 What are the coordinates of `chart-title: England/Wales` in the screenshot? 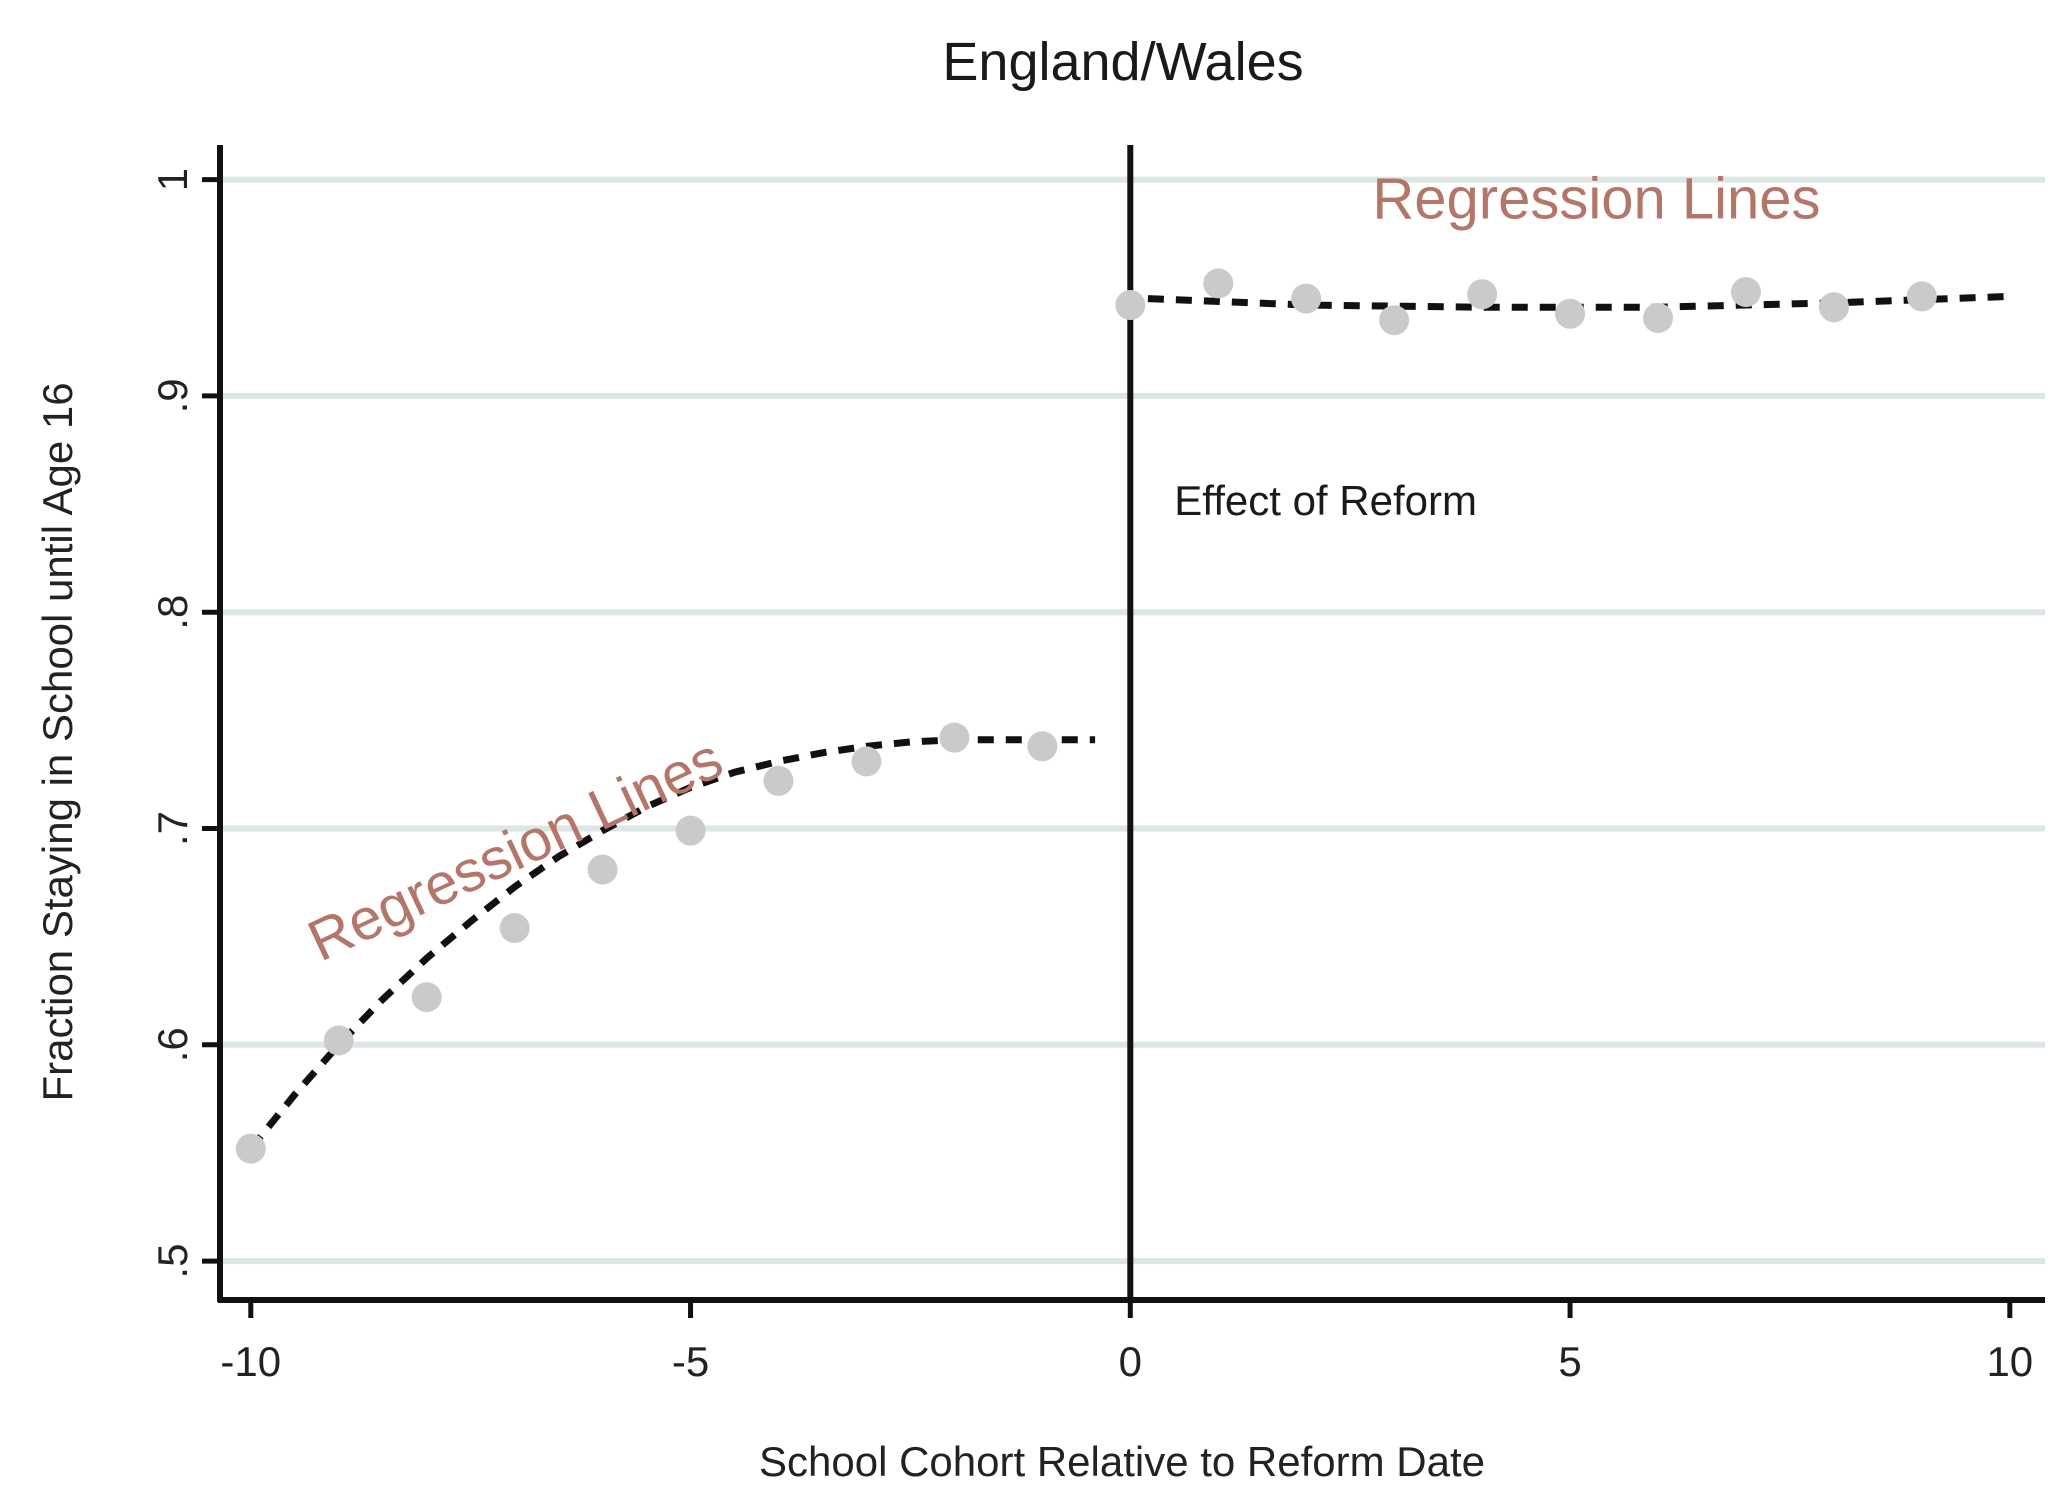 It's located at (1122, 62).